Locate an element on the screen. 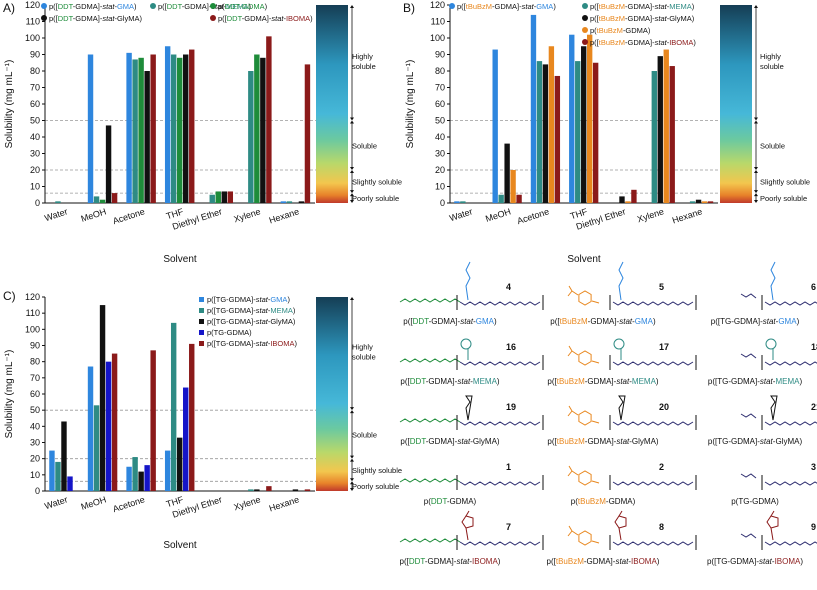 Image resolution: width=817 pixels, height=590 pixels. structure-7: 7 p([DDT-GDMA]-stat-IBOMA) is located at coordinates (472, 538).